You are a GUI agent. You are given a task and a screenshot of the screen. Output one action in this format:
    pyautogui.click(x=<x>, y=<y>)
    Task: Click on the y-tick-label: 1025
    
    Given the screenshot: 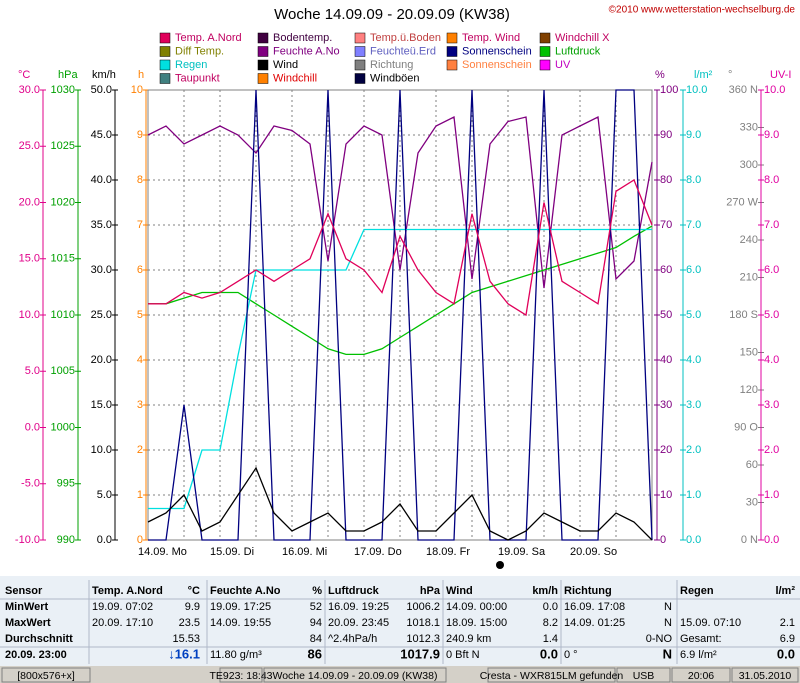 What is the action you would take?
    pyautogui.click(x=63, y=146)
    